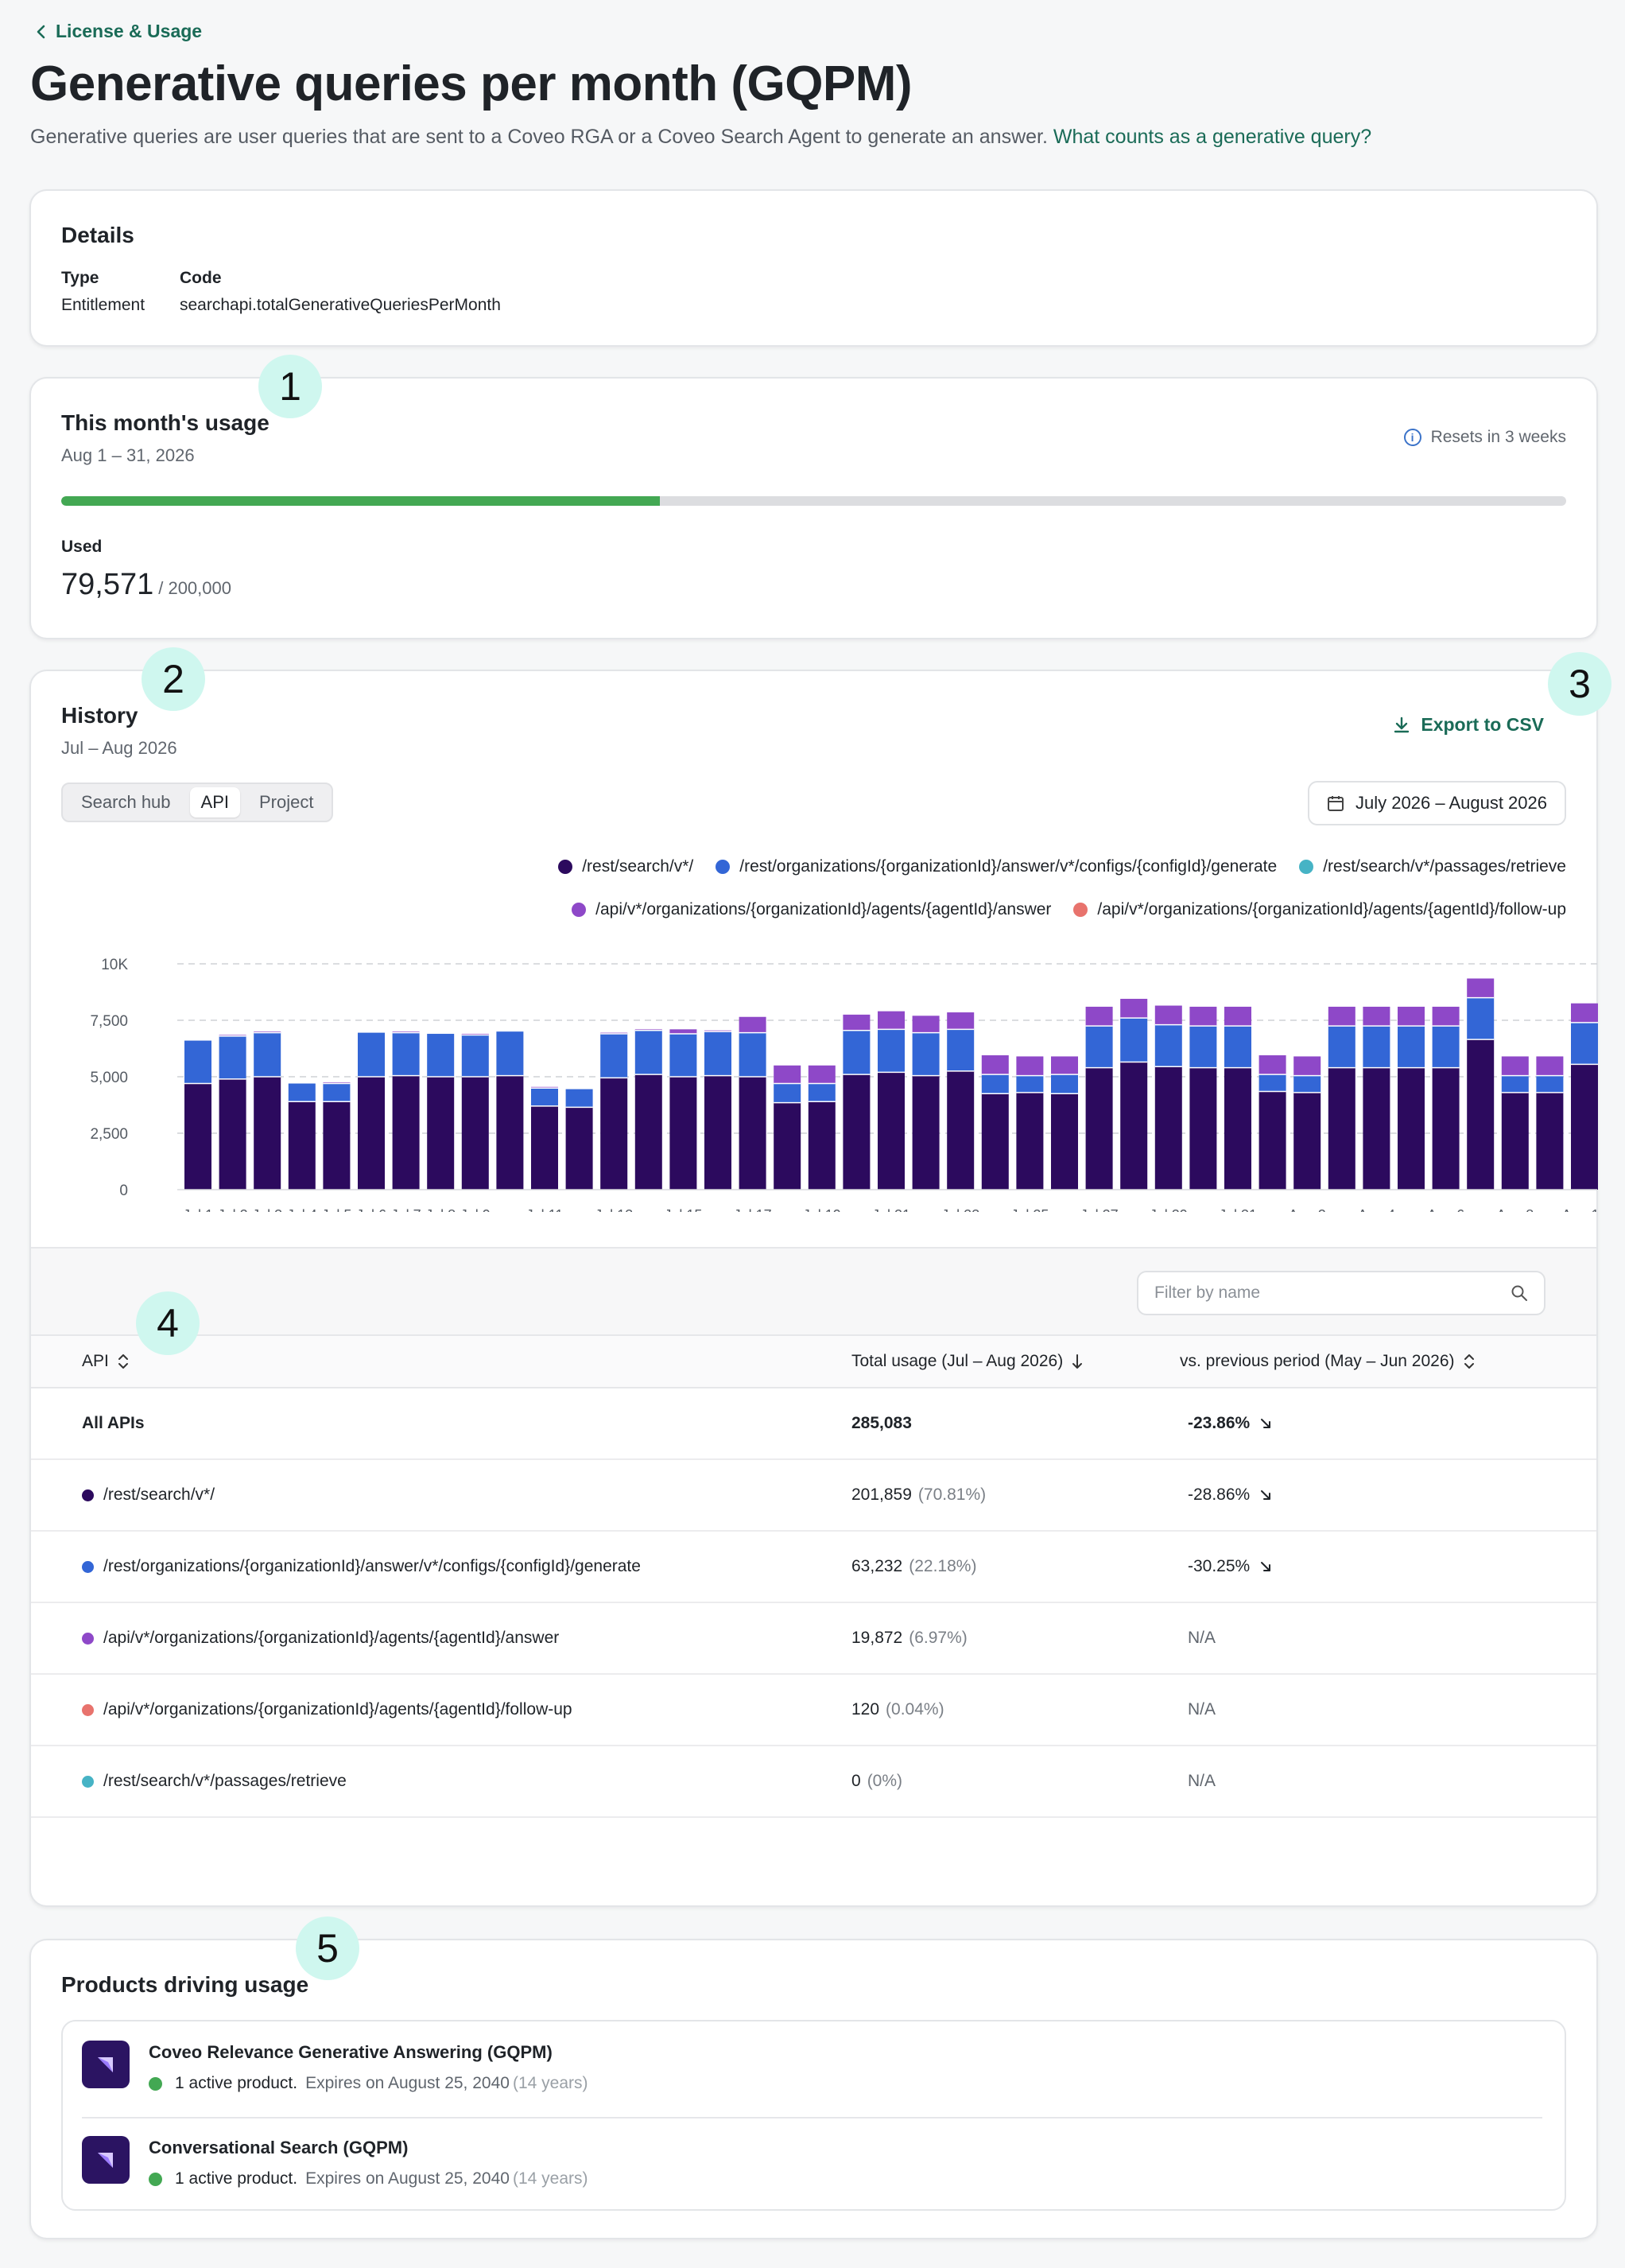 This screenshot has height=2268, width=1625. I want to click on date-range-picker: July 2026 – August 2026, so click(1437, 803).